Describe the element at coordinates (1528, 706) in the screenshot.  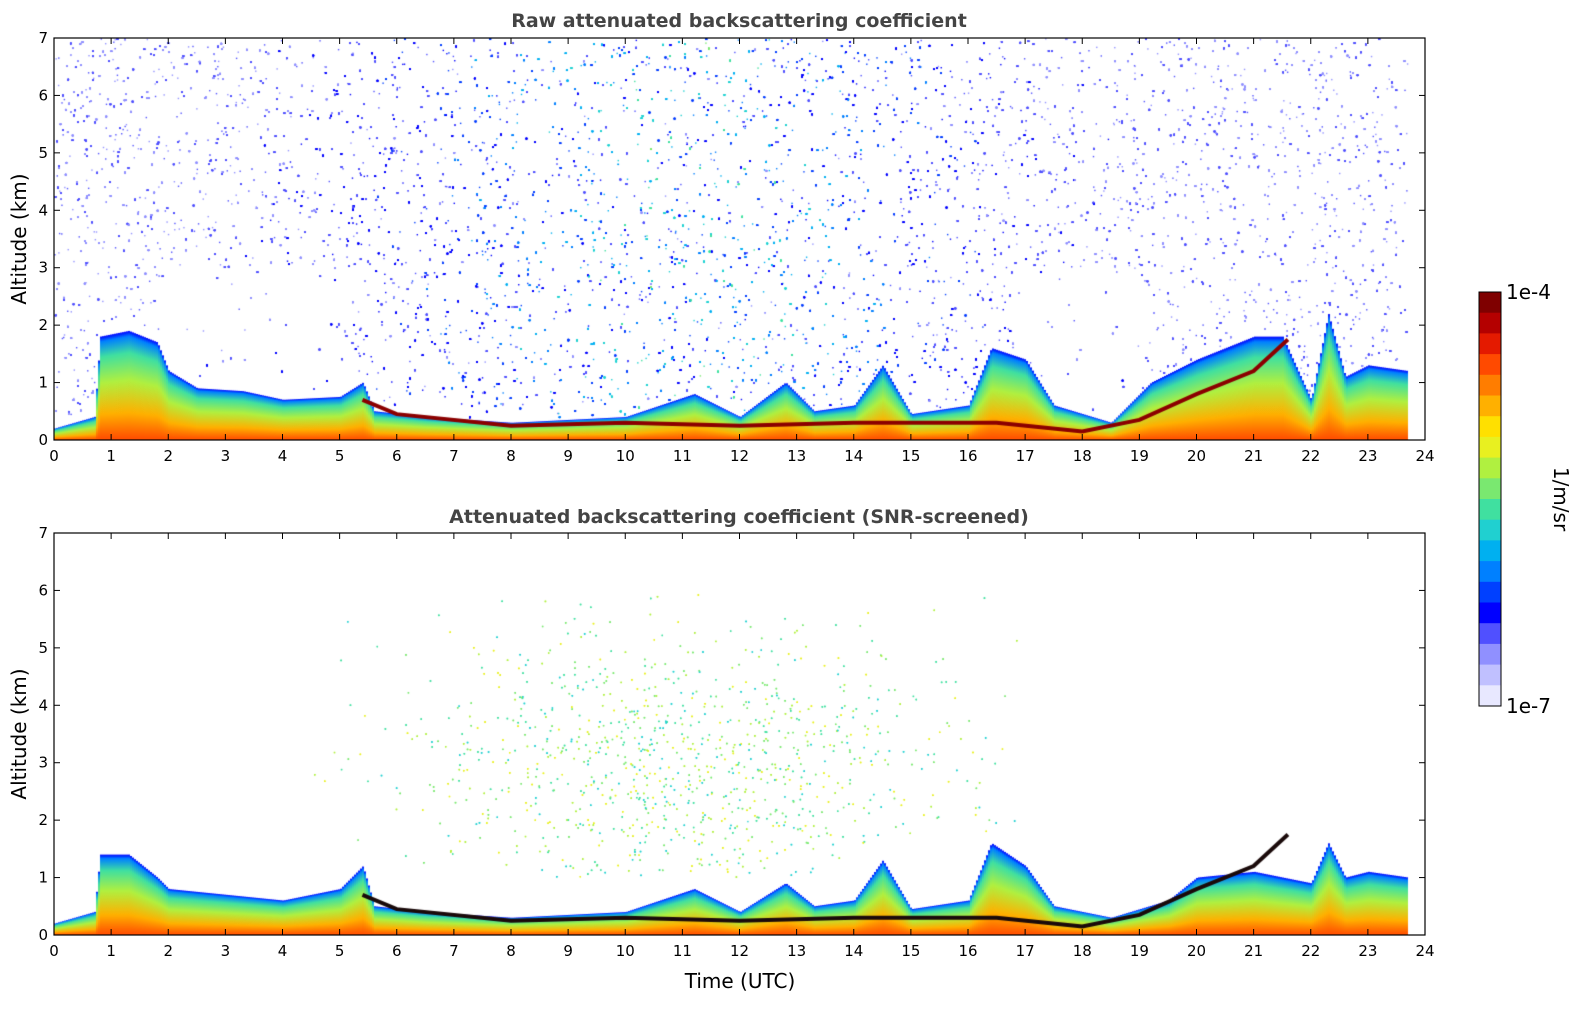
I see `colorbar-min-label: 1e-7` at that location.